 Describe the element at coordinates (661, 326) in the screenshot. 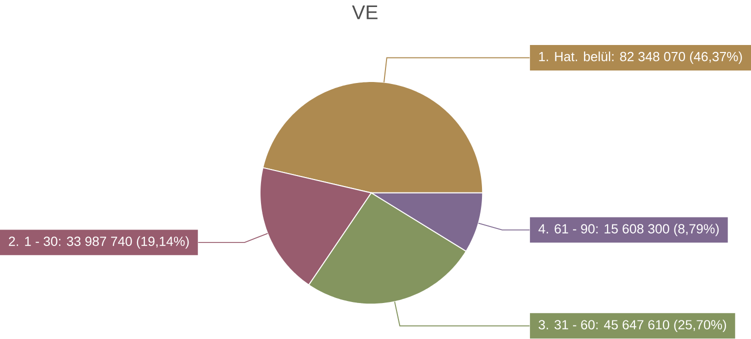

I see `data-label: : 45 647 610 (25,70%)` at that location.